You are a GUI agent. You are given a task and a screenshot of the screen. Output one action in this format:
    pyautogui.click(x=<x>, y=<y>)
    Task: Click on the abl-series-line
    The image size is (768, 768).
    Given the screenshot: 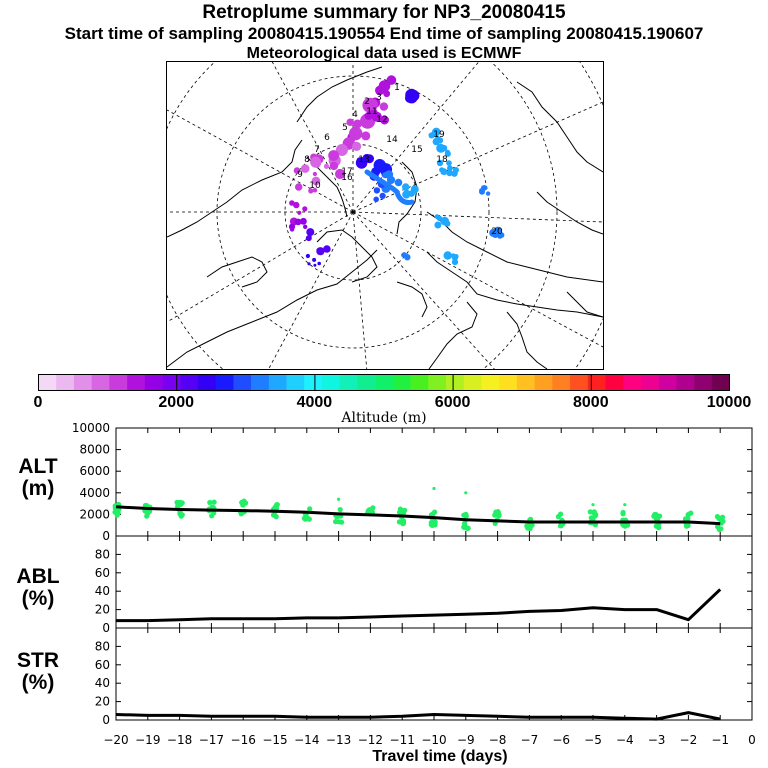 What is the action you would take?
    pyautogui.click(x=419, y=605)
    